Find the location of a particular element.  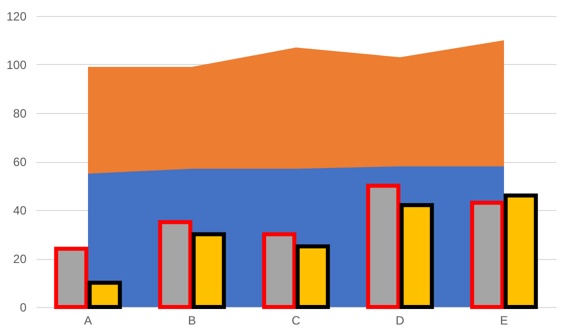

y-tick-label: 120 is located at coordinates (16, 17).